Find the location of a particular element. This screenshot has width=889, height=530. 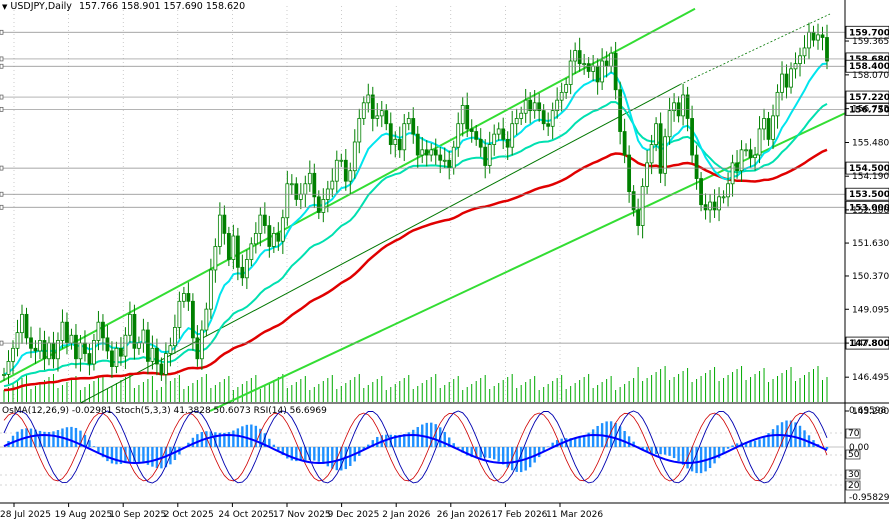

y-tick-label: 147.800 is located at coordinates (870, 344).